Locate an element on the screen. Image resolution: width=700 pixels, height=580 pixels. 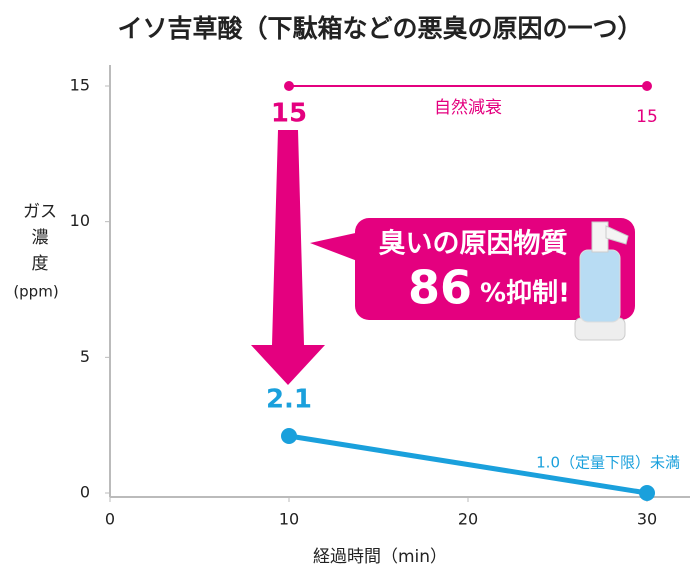
y-label-line: (ppm) is located at coordinates (35, 292).